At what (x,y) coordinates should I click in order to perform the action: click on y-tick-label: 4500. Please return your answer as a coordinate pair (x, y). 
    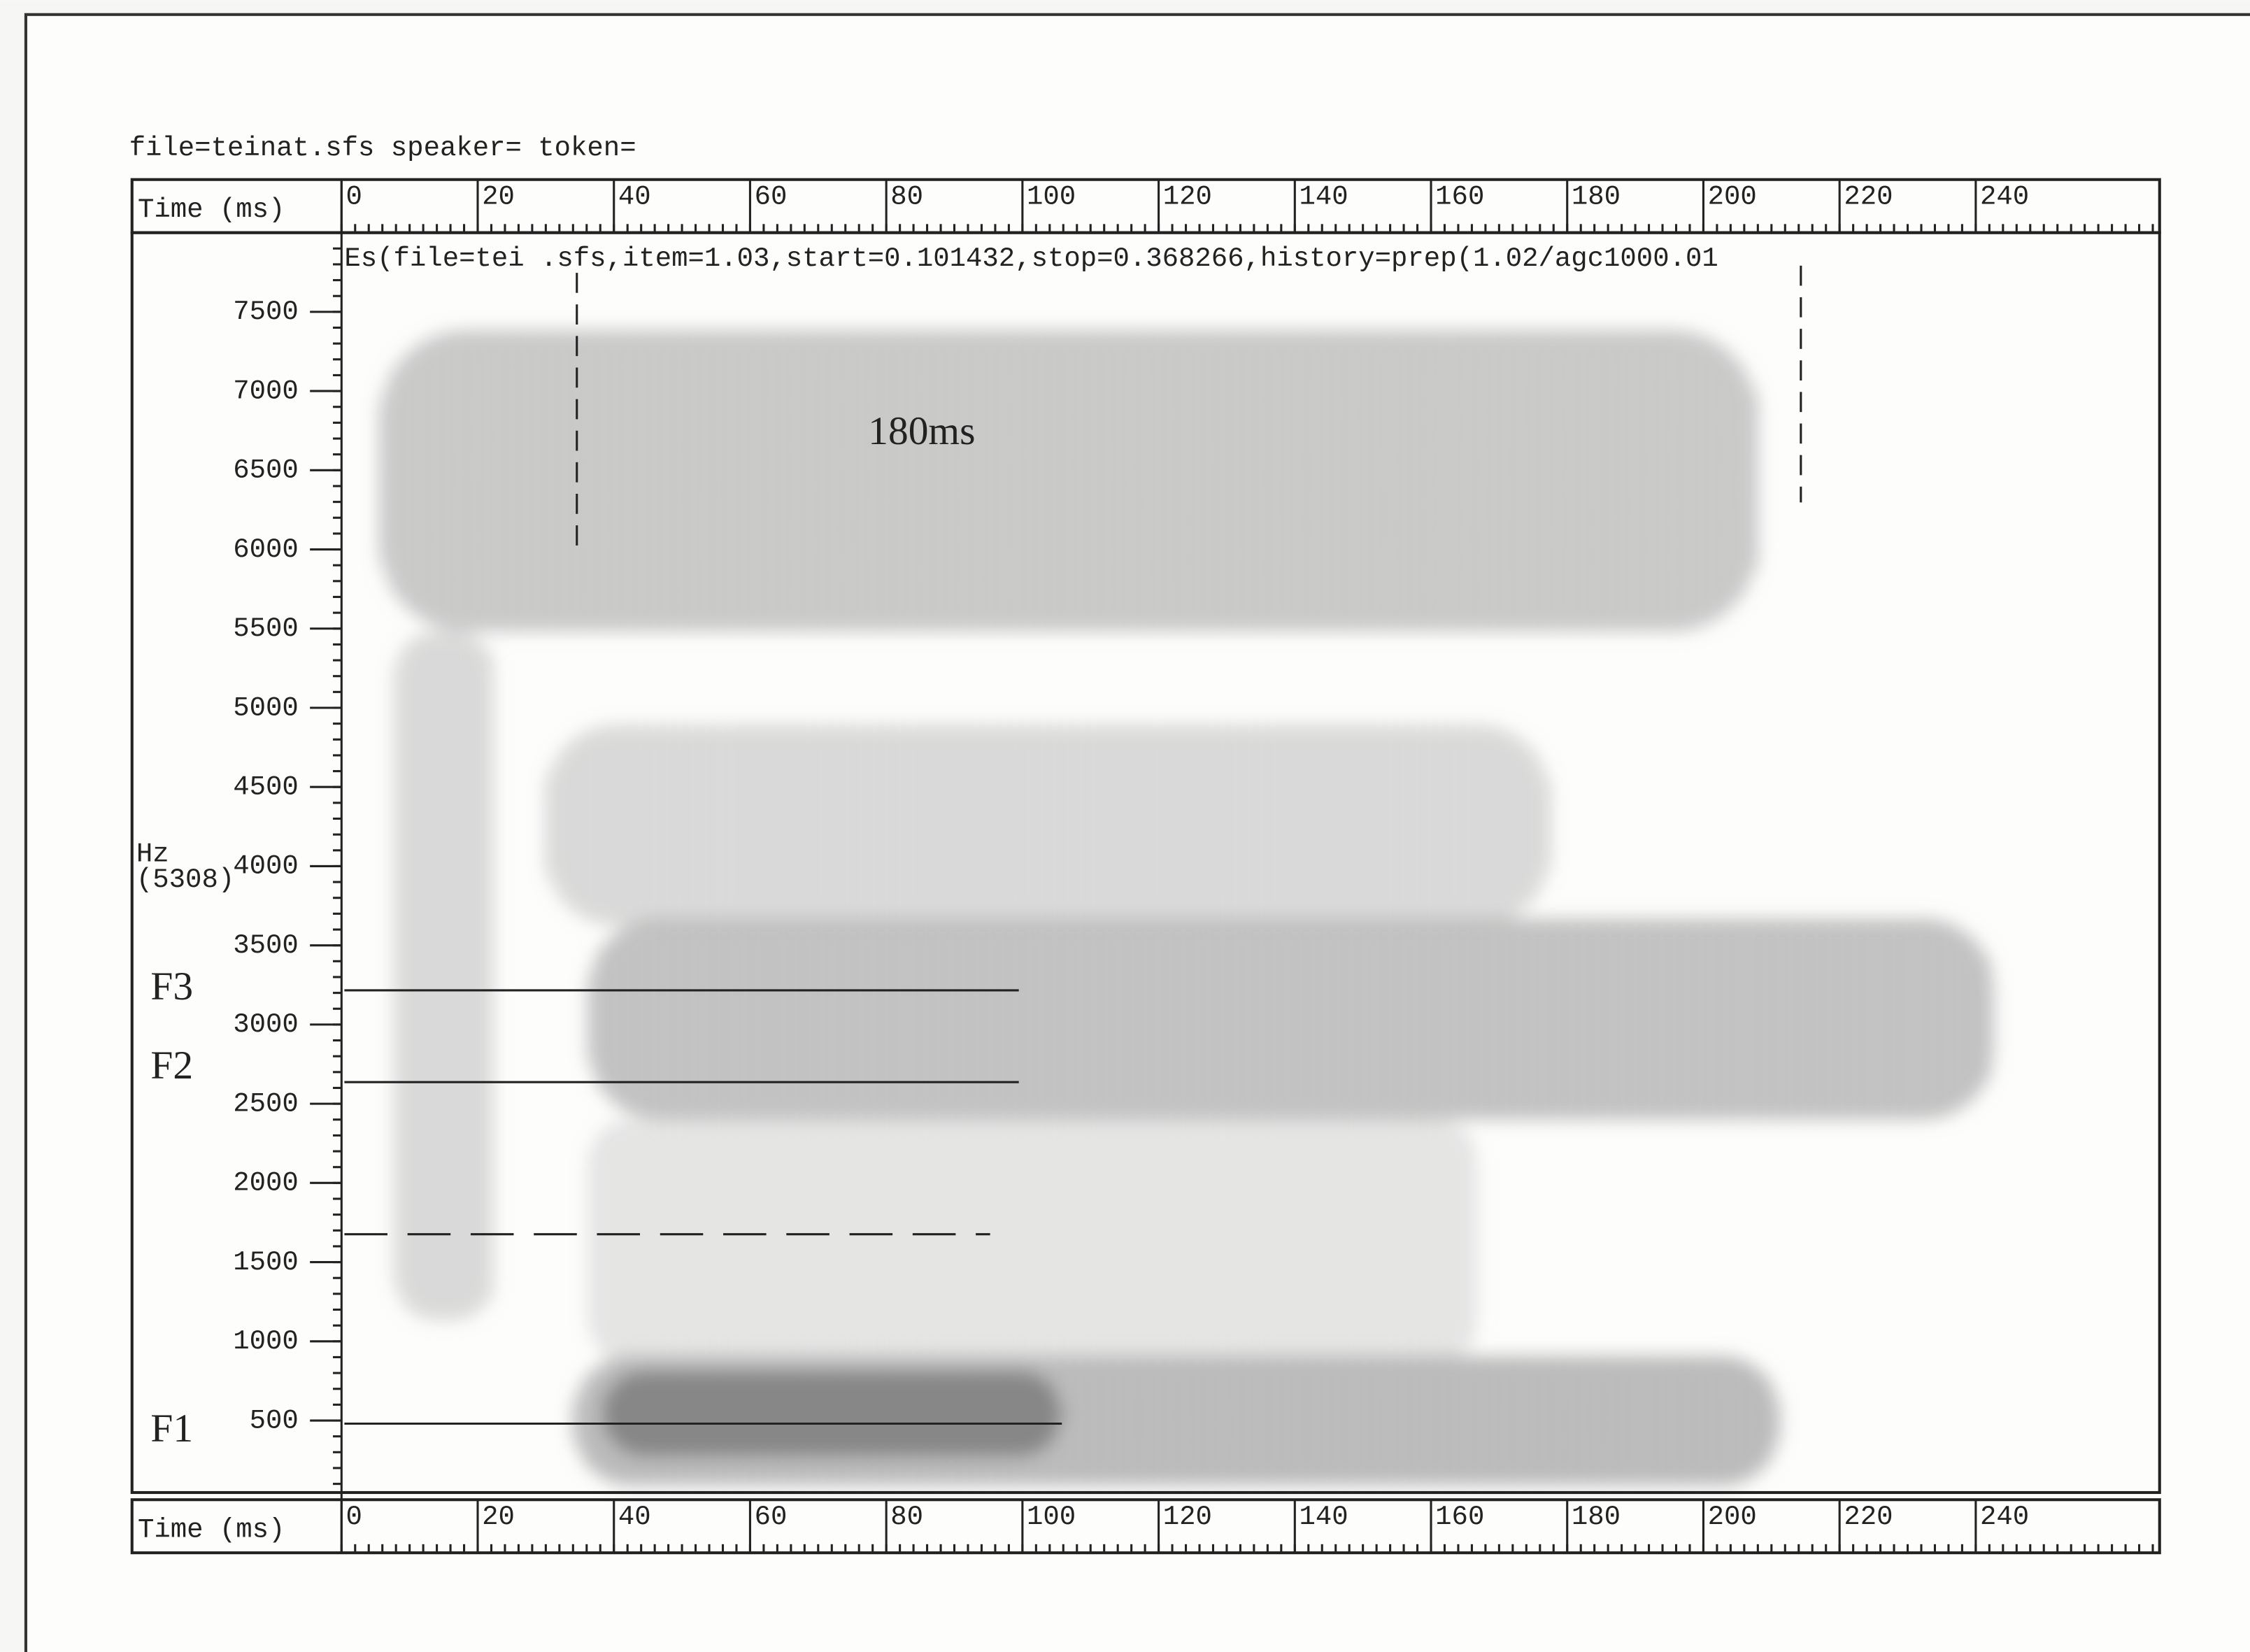
    Looking at the image, I should click on (266, 787).